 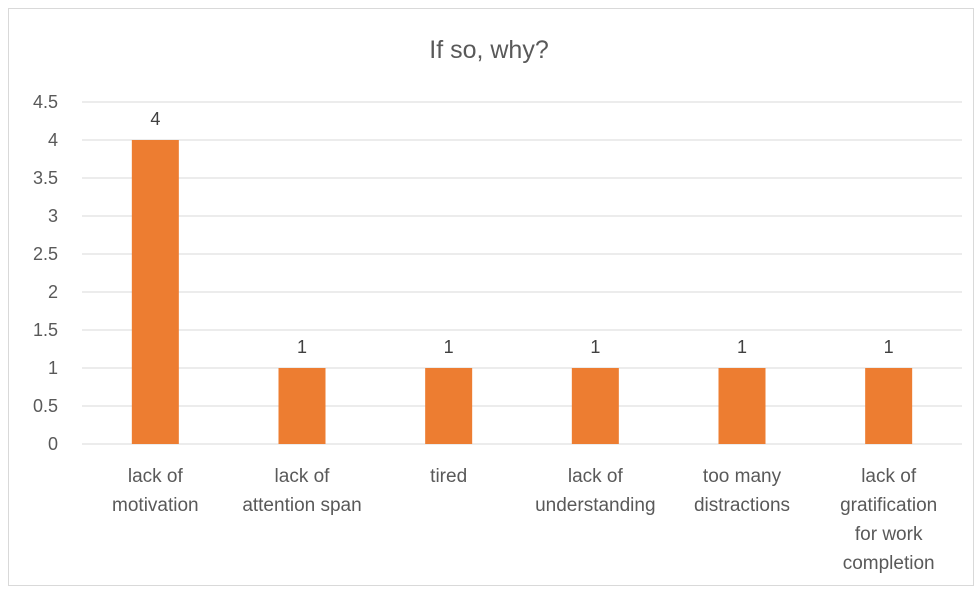 What do you see at coordinates (888, 505) in the screenshot?
I see `x-category-line: gratification` at bounding box center [888, 505].